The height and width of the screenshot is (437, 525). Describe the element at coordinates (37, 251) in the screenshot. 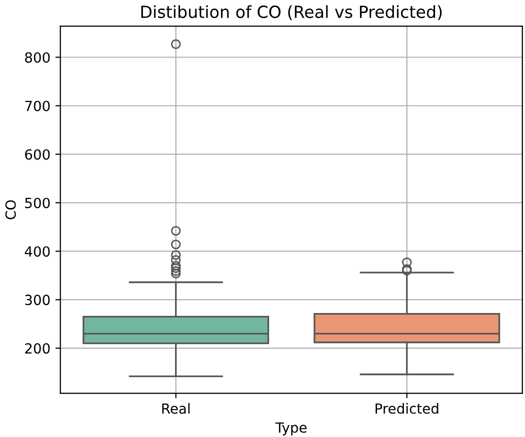

I see `y-tick-label: 400` at that location.